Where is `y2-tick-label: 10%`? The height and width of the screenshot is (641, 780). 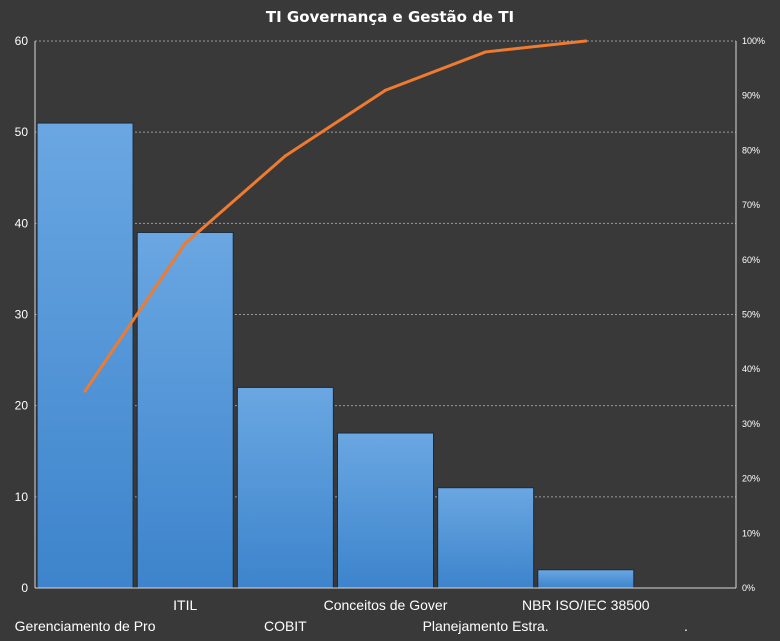
y2-tick-label: 10% is located at coordinates (751, 533).